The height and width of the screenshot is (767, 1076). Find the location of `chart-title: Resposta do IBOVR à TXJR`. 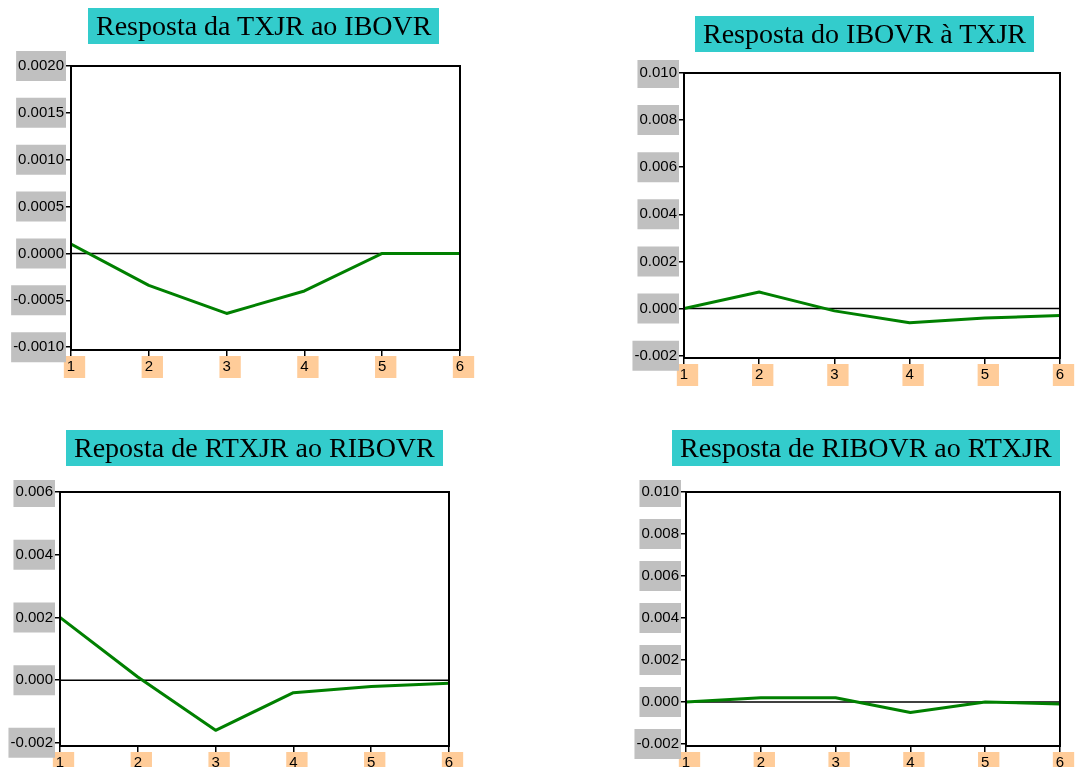

chart-title: Resposta do IBOVR à TXJR is located at coordinates (865, 34).